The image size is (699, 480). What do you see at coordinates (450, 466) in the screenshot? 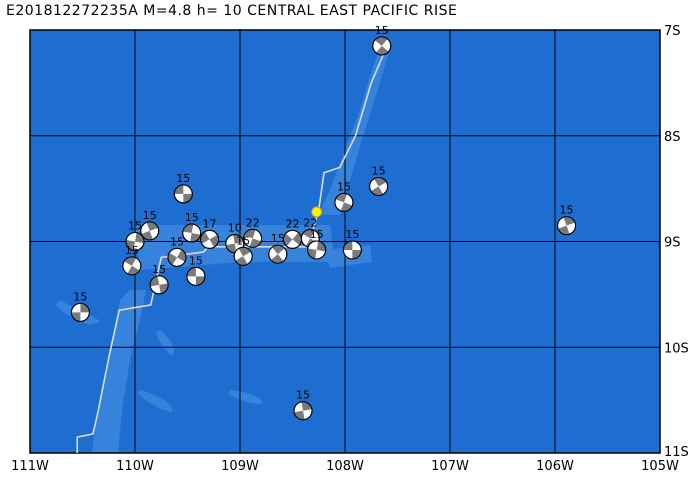
I see `x-tick-label: 107W` at bounding box center [450, 466].